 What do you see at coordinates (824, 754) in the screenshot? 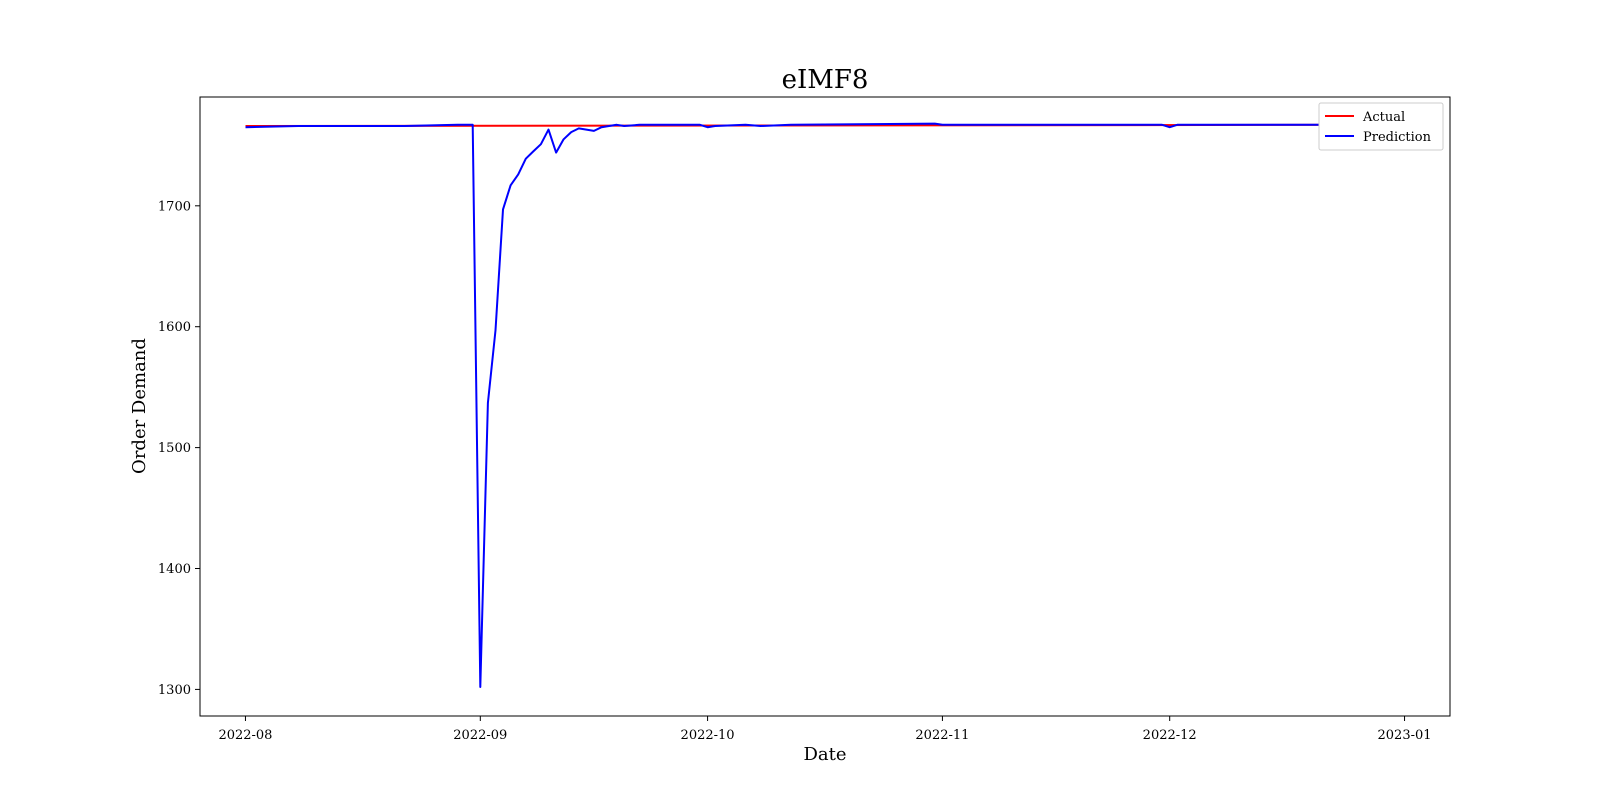
I see `x-axis-title: Date` at bounding box center [824, 754].